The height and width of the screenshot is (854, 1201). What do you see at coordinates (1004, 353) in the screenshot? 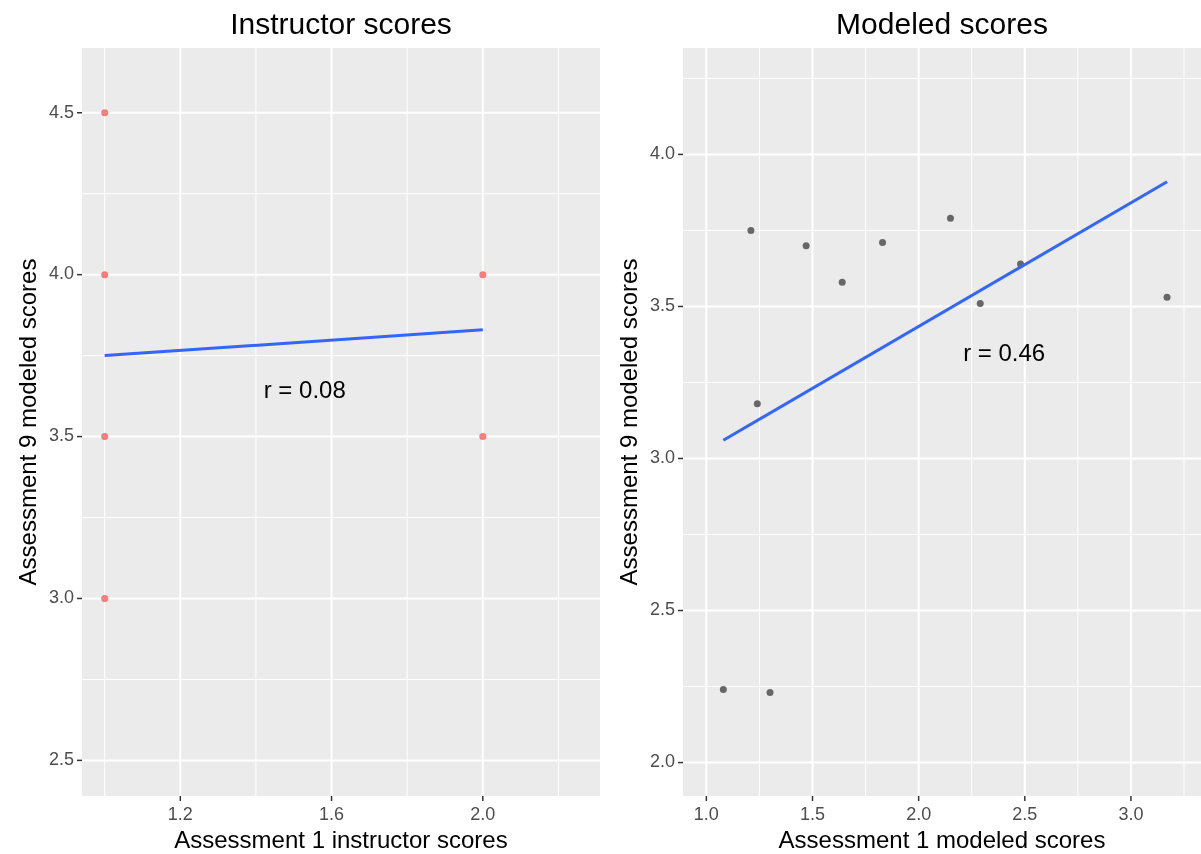
I see `annotation: r = 0.46` at bounding box center [1004, 353].